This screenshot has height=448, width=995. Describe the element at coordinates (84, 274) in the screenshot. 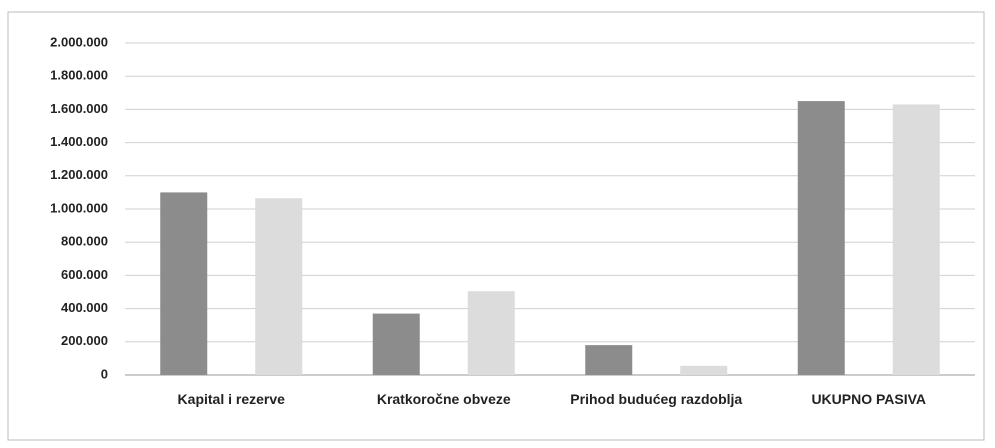

I see `y-tick-label: 600.000` at that location.